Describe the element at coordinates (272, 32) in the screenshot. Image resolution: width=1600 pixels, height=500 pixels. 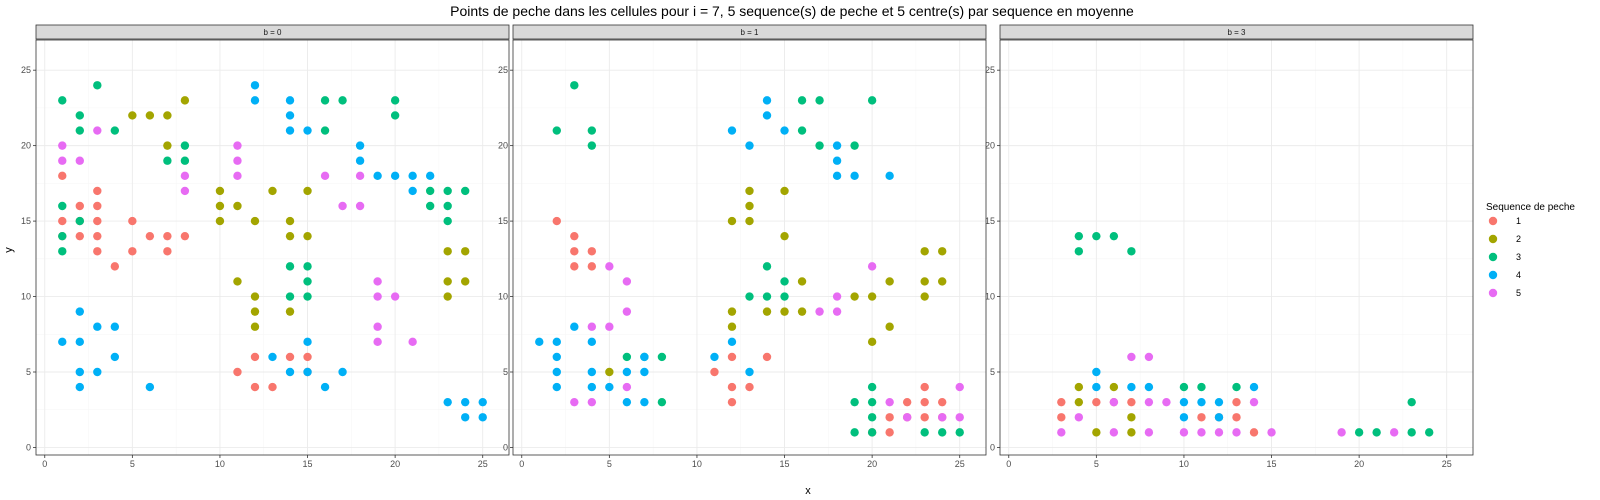
I see `facet-strip-label: b = 0` at that location.